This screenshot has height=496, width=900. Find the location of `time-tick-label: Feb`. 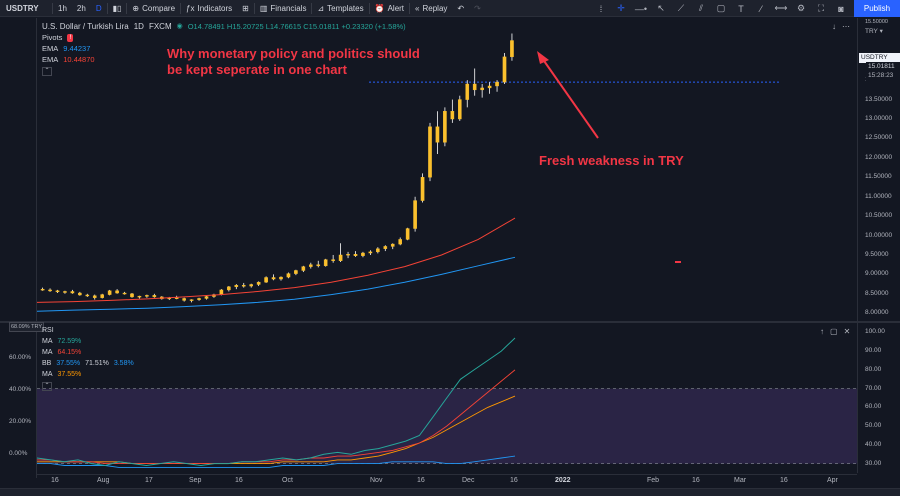

time-tick-label: Feb is located at coordinates (653, 480).